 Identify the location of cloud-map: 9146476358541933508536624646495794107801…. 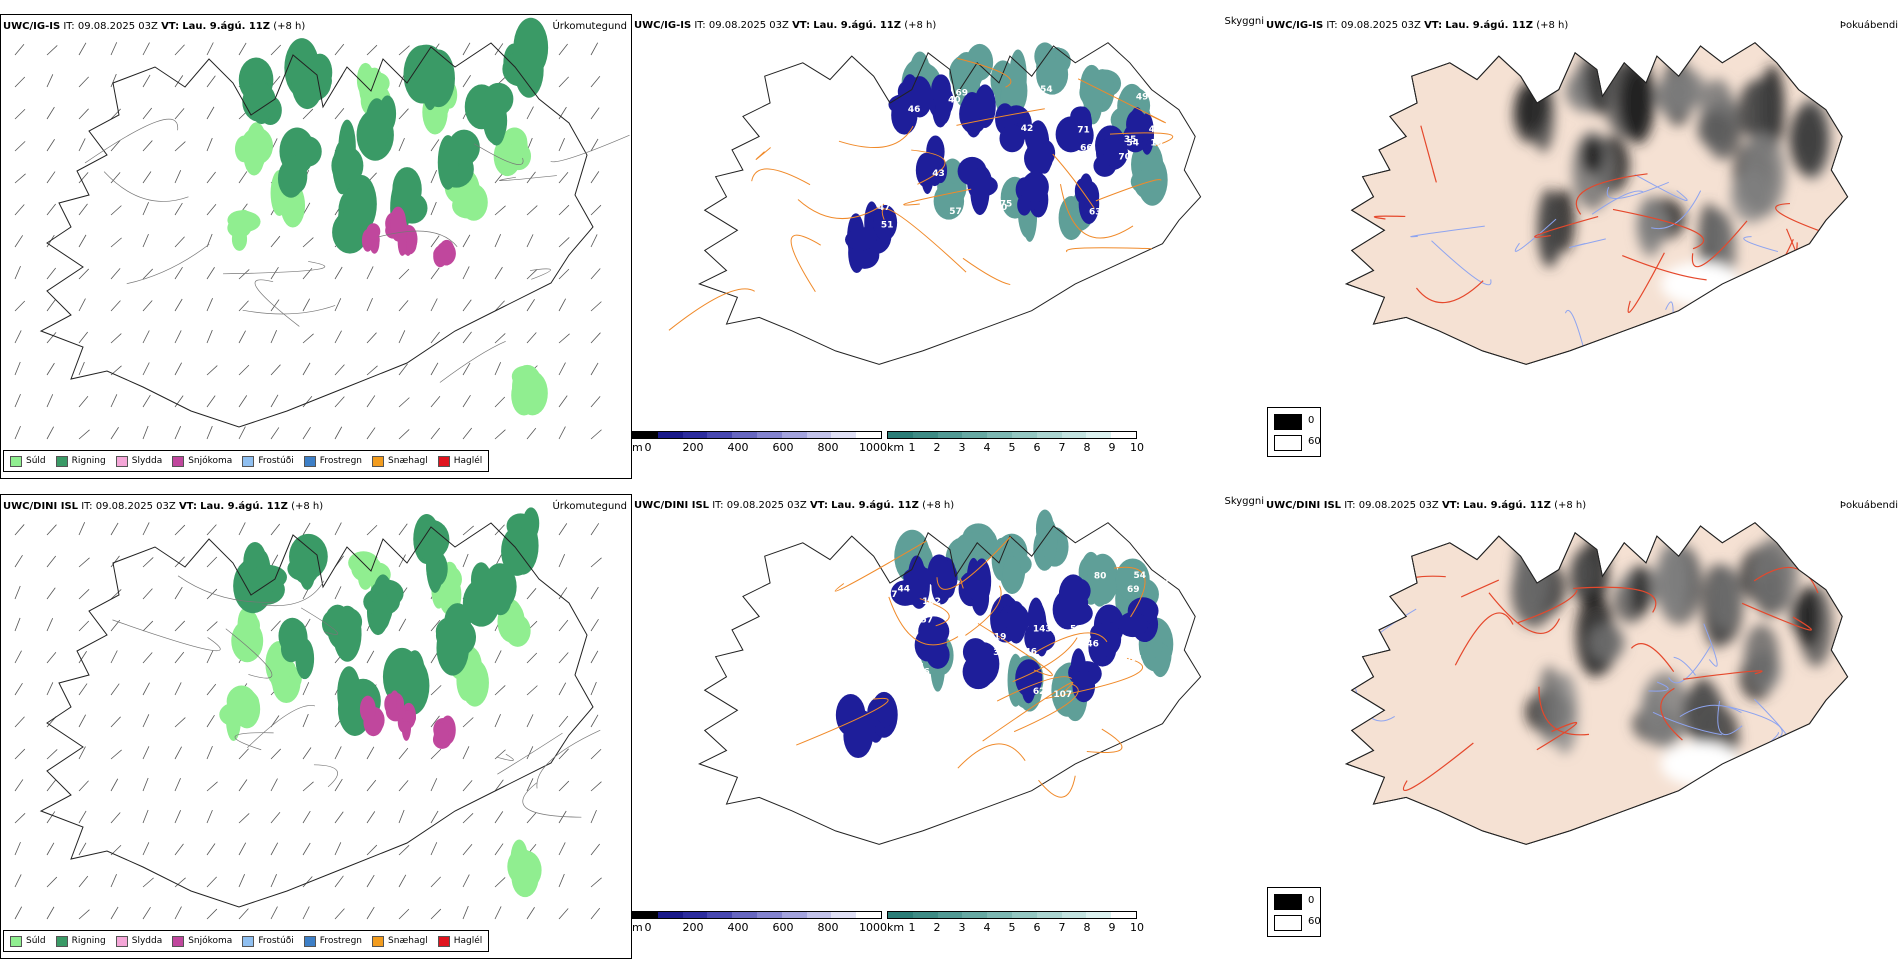
(950, 677).